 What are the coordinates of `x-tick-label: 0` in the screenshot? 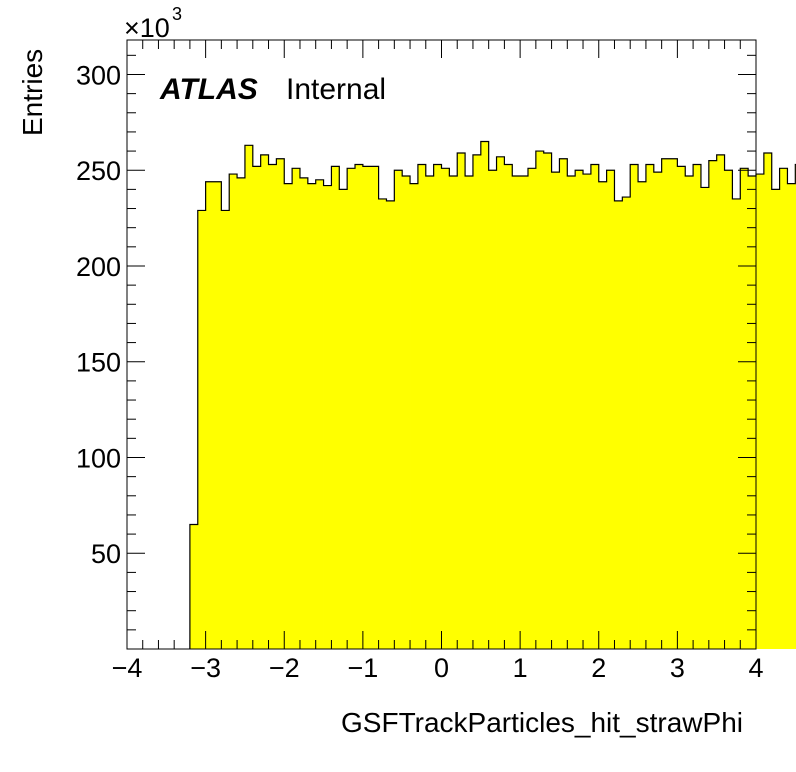 It's located at (441, 668).